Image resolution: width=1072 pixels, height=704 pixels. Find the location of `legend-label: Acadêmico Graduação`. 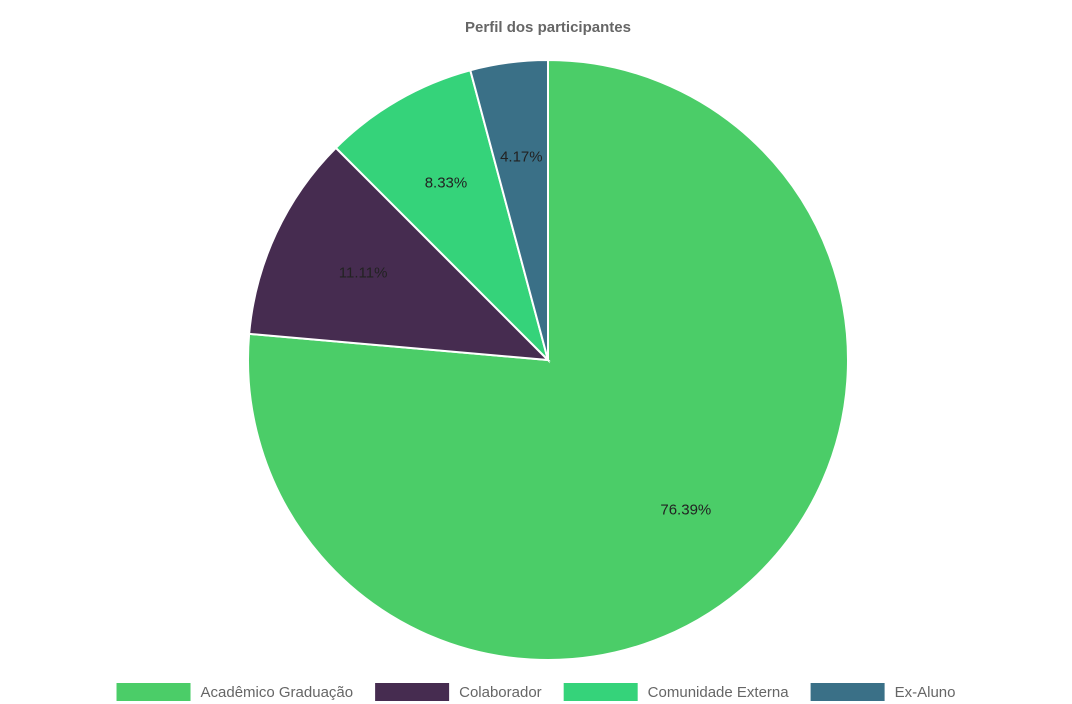

legend-label: Acadêmico Graduação is located at coordinates (277, 692).